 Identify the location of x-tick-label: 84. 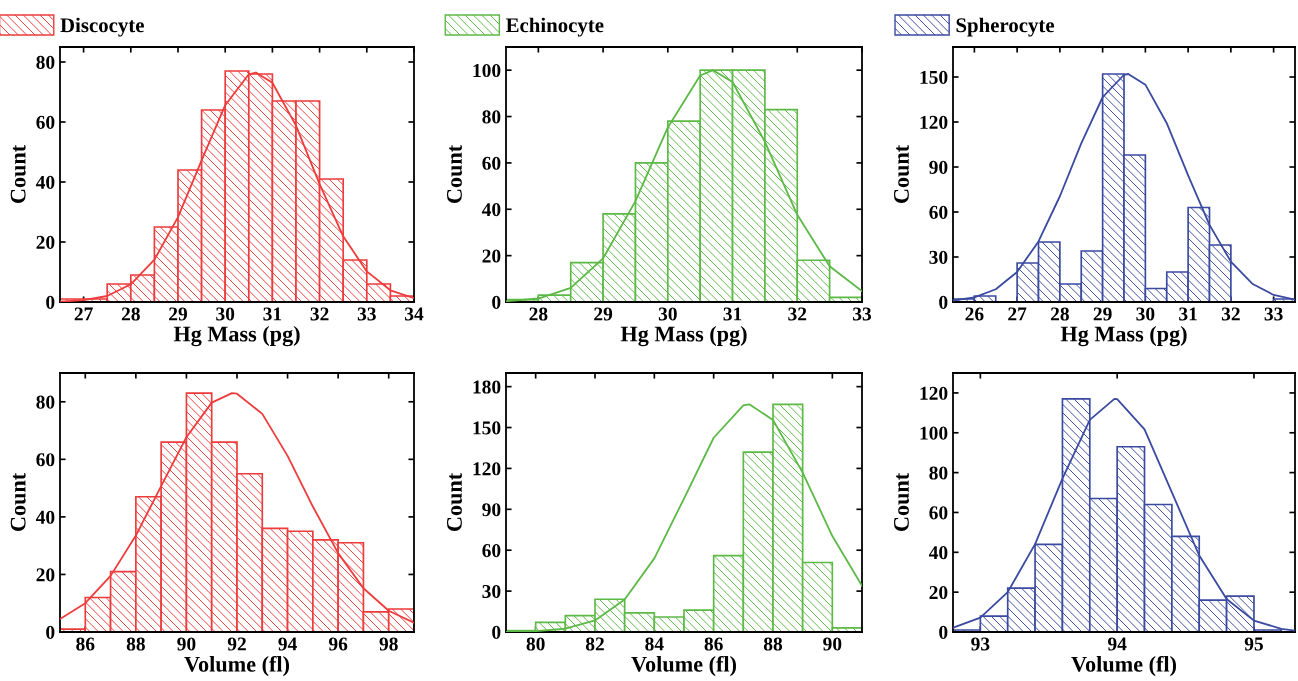
(654, 644).